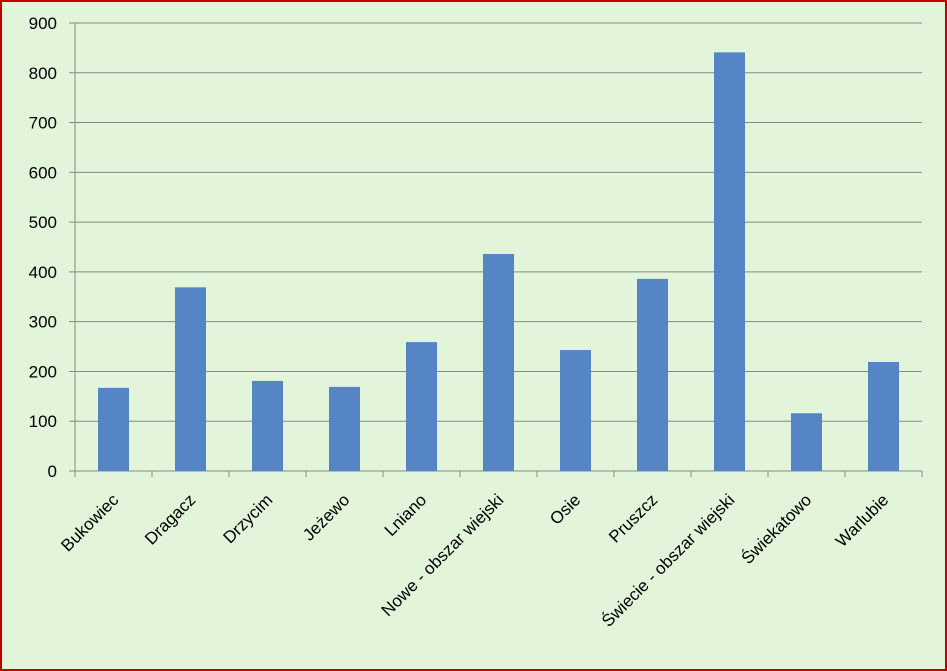 This screenshot has height=671, width=947. What do you see at coordinates (43, 222) in the screenshot?
I see `y-tick-label: 500` at bounding box center [43, 222].